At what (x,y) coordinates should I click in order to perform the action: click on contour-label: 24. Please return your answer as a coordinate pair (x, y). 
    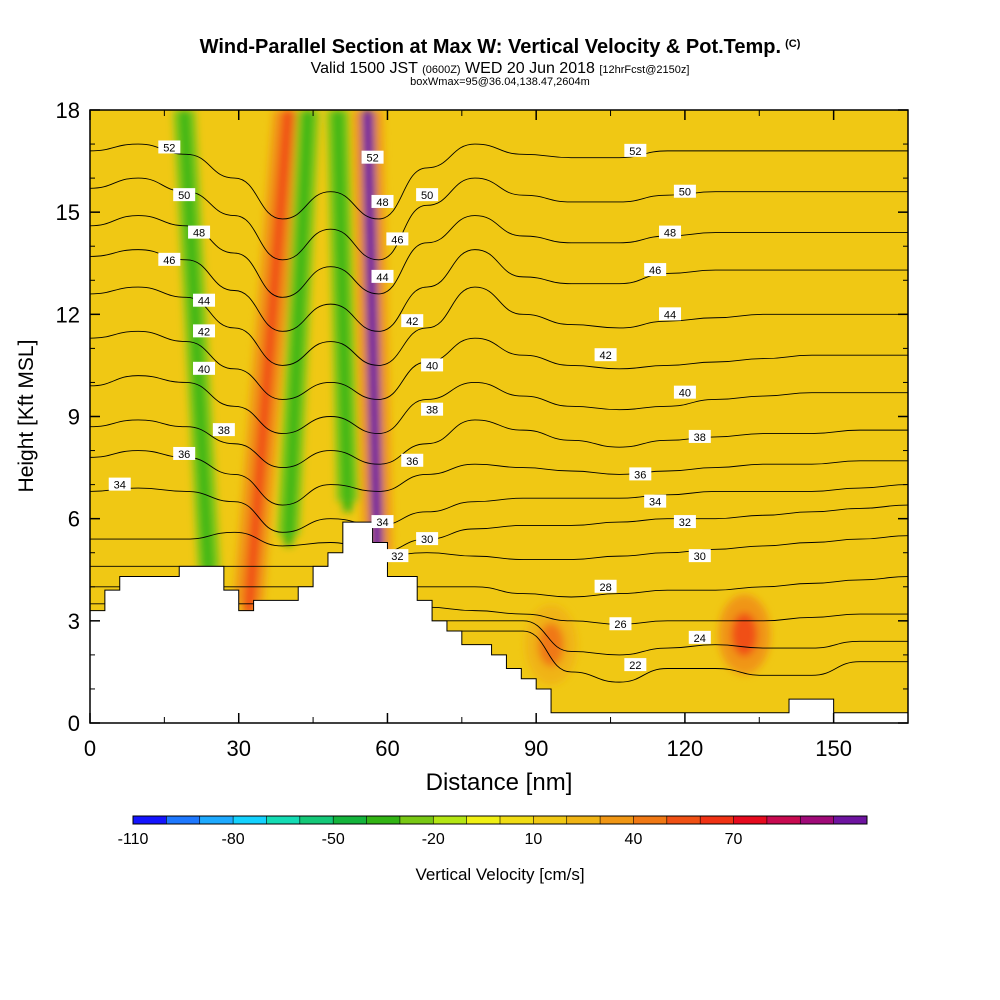
    Looking at the image, I should click on (699, 637).